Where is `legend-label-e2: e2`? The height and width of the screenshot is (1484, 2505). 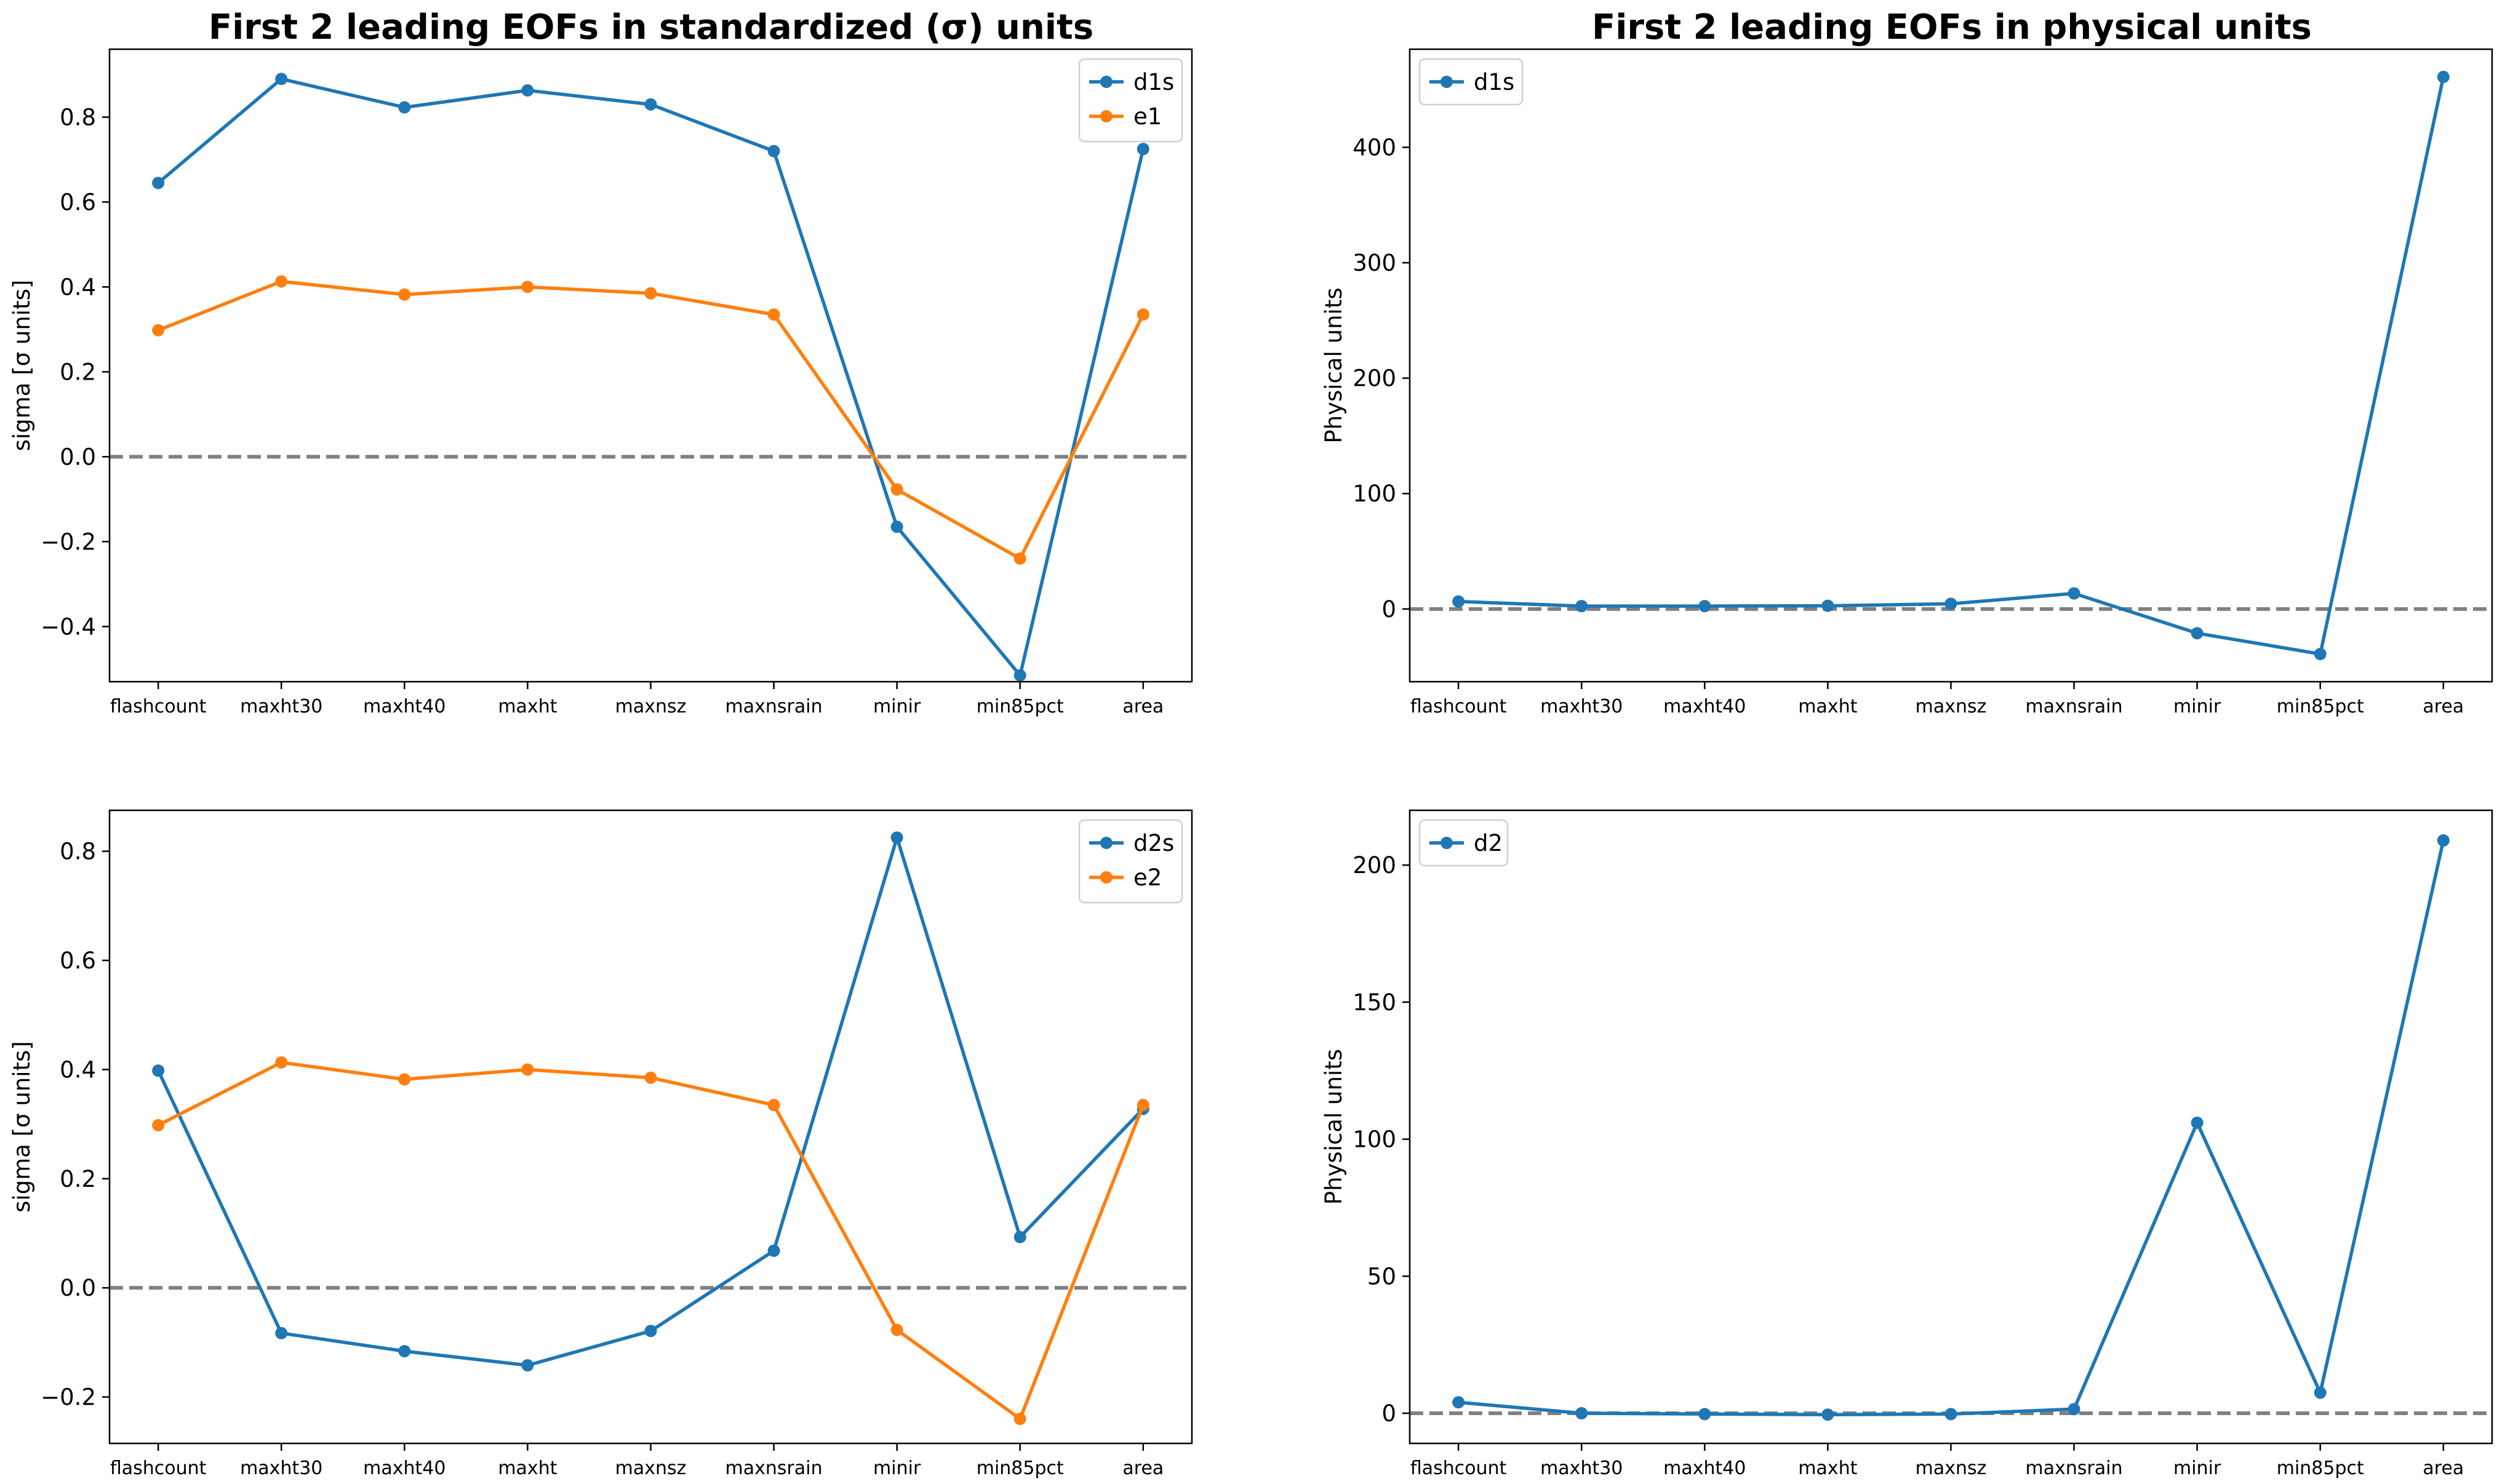 legend-label-e2: e2 is located at coordinates (1147, 877).